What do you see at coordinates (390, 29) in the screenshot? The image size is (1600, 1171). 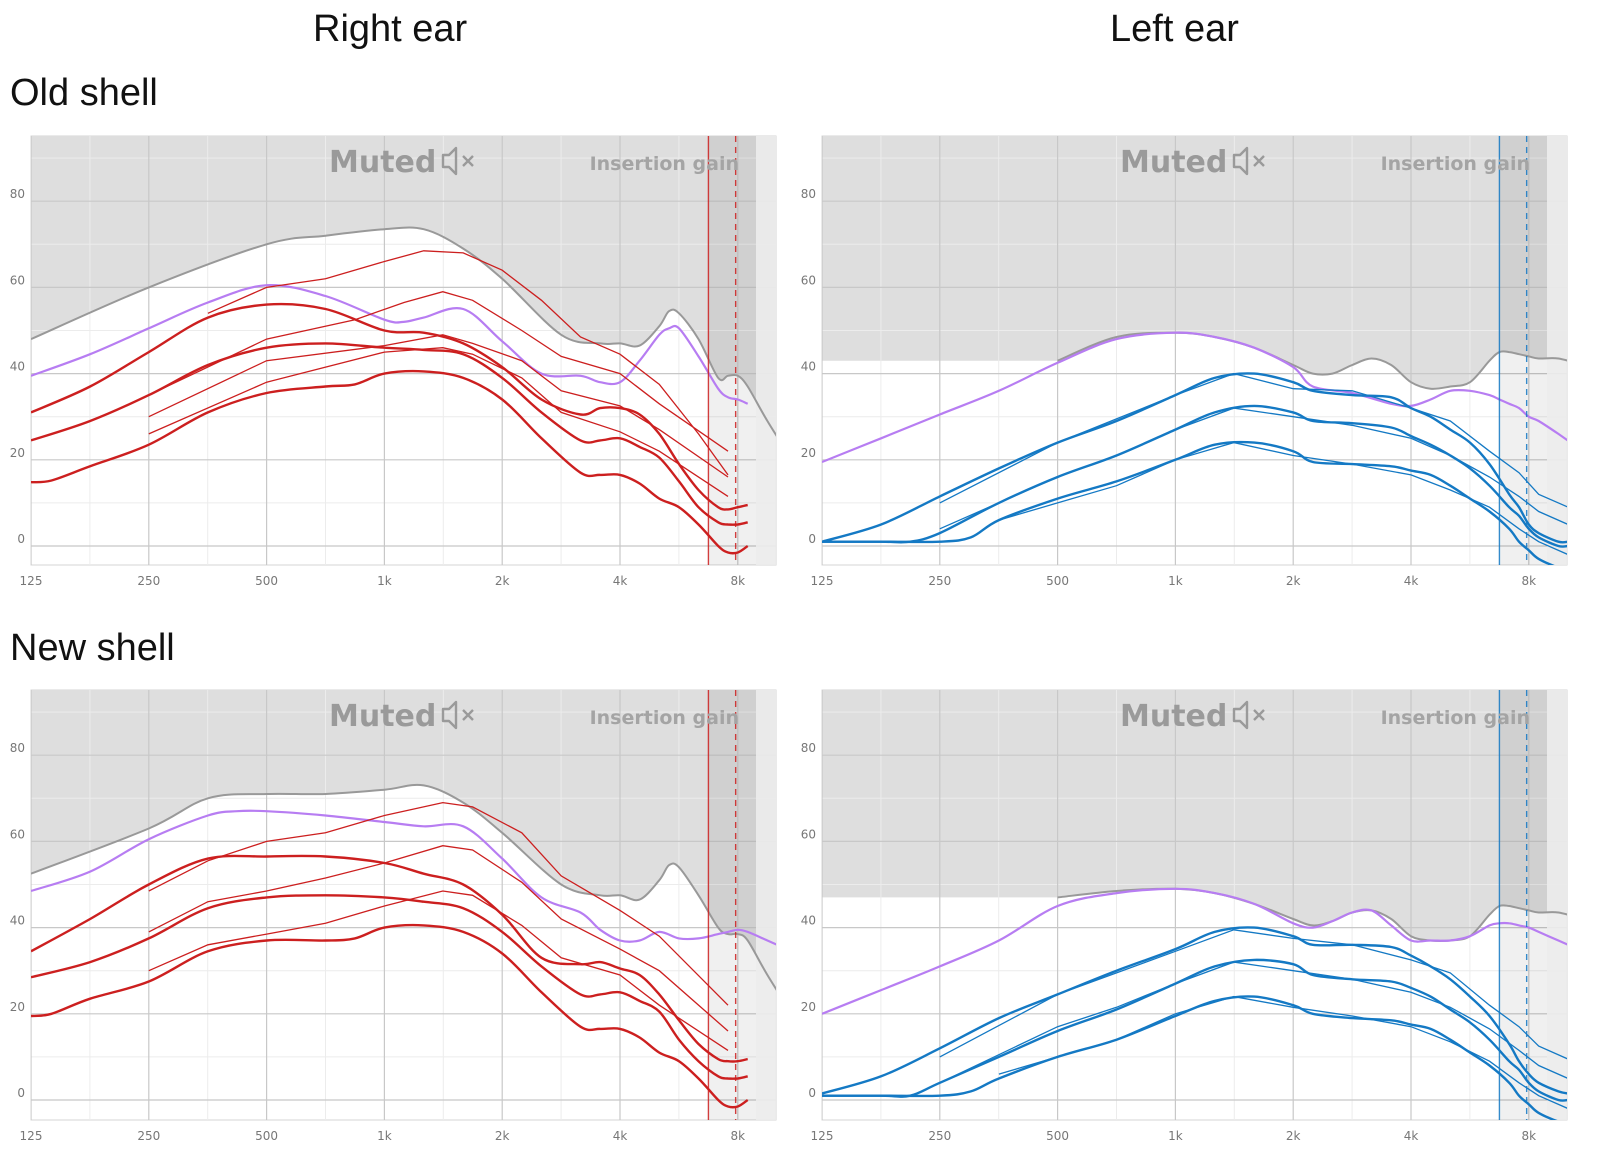 I see `right-ear-heading: Right ear` at bounding box center [390, 29].